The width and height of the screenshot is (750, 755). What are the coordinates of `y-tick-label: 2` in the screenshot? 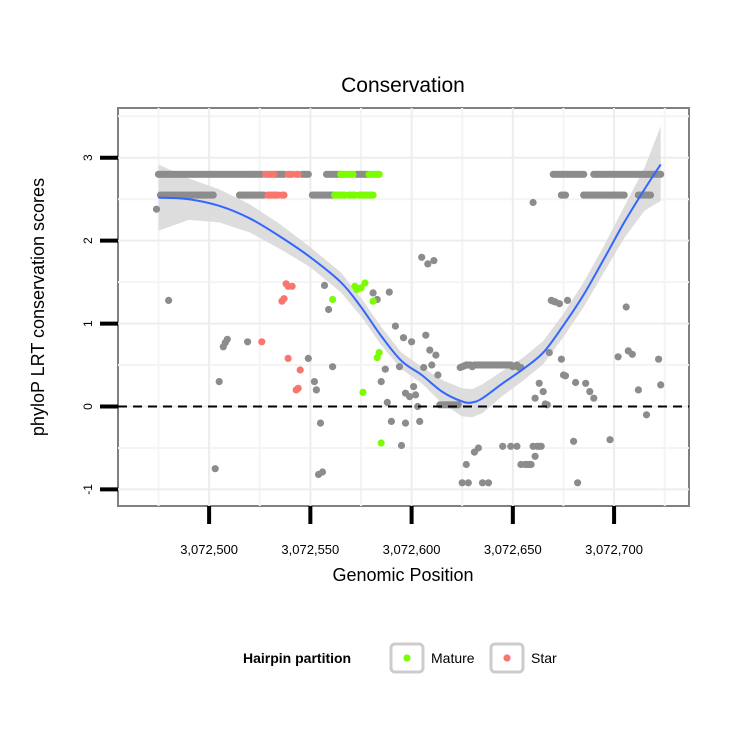 It's located at (88, 240).